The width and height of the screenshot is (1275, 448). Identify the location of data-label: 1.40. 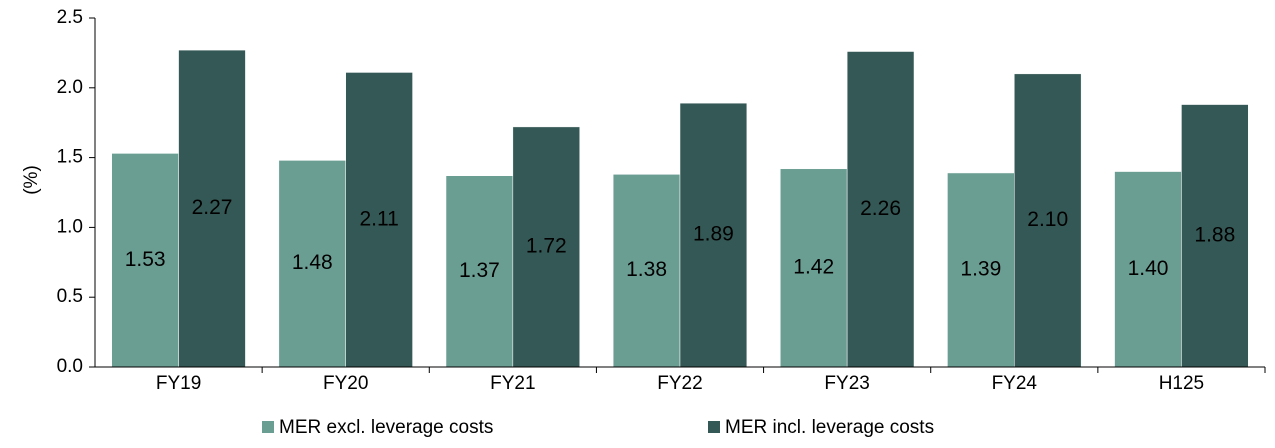
(1148, 268).